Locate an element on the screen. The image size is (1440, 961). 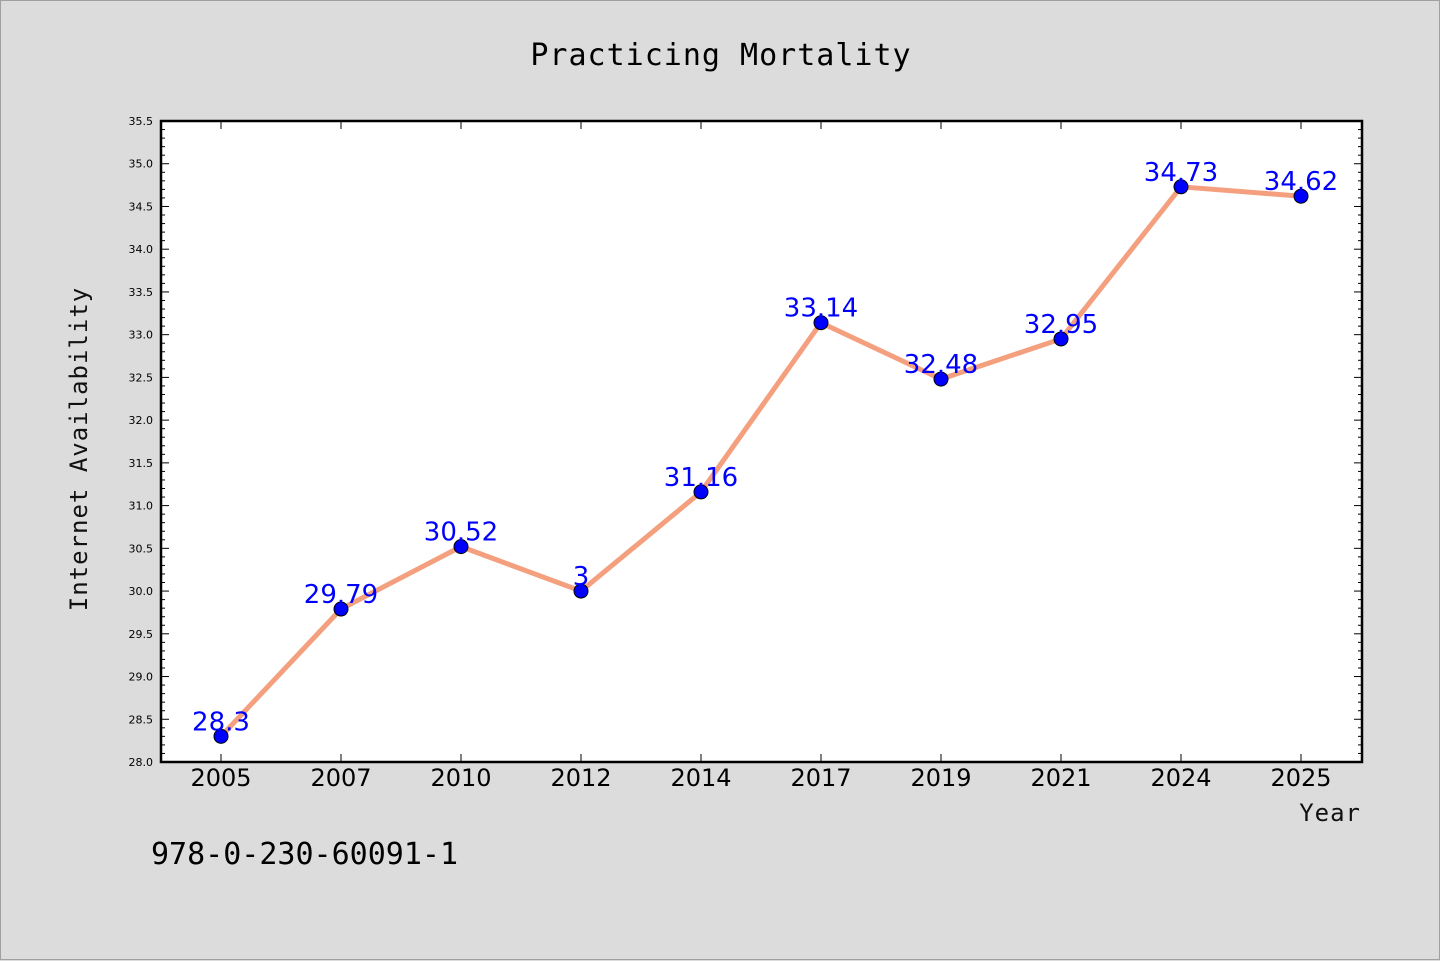
y-tick-label: 35.5 is located at coordinates (141, 121).